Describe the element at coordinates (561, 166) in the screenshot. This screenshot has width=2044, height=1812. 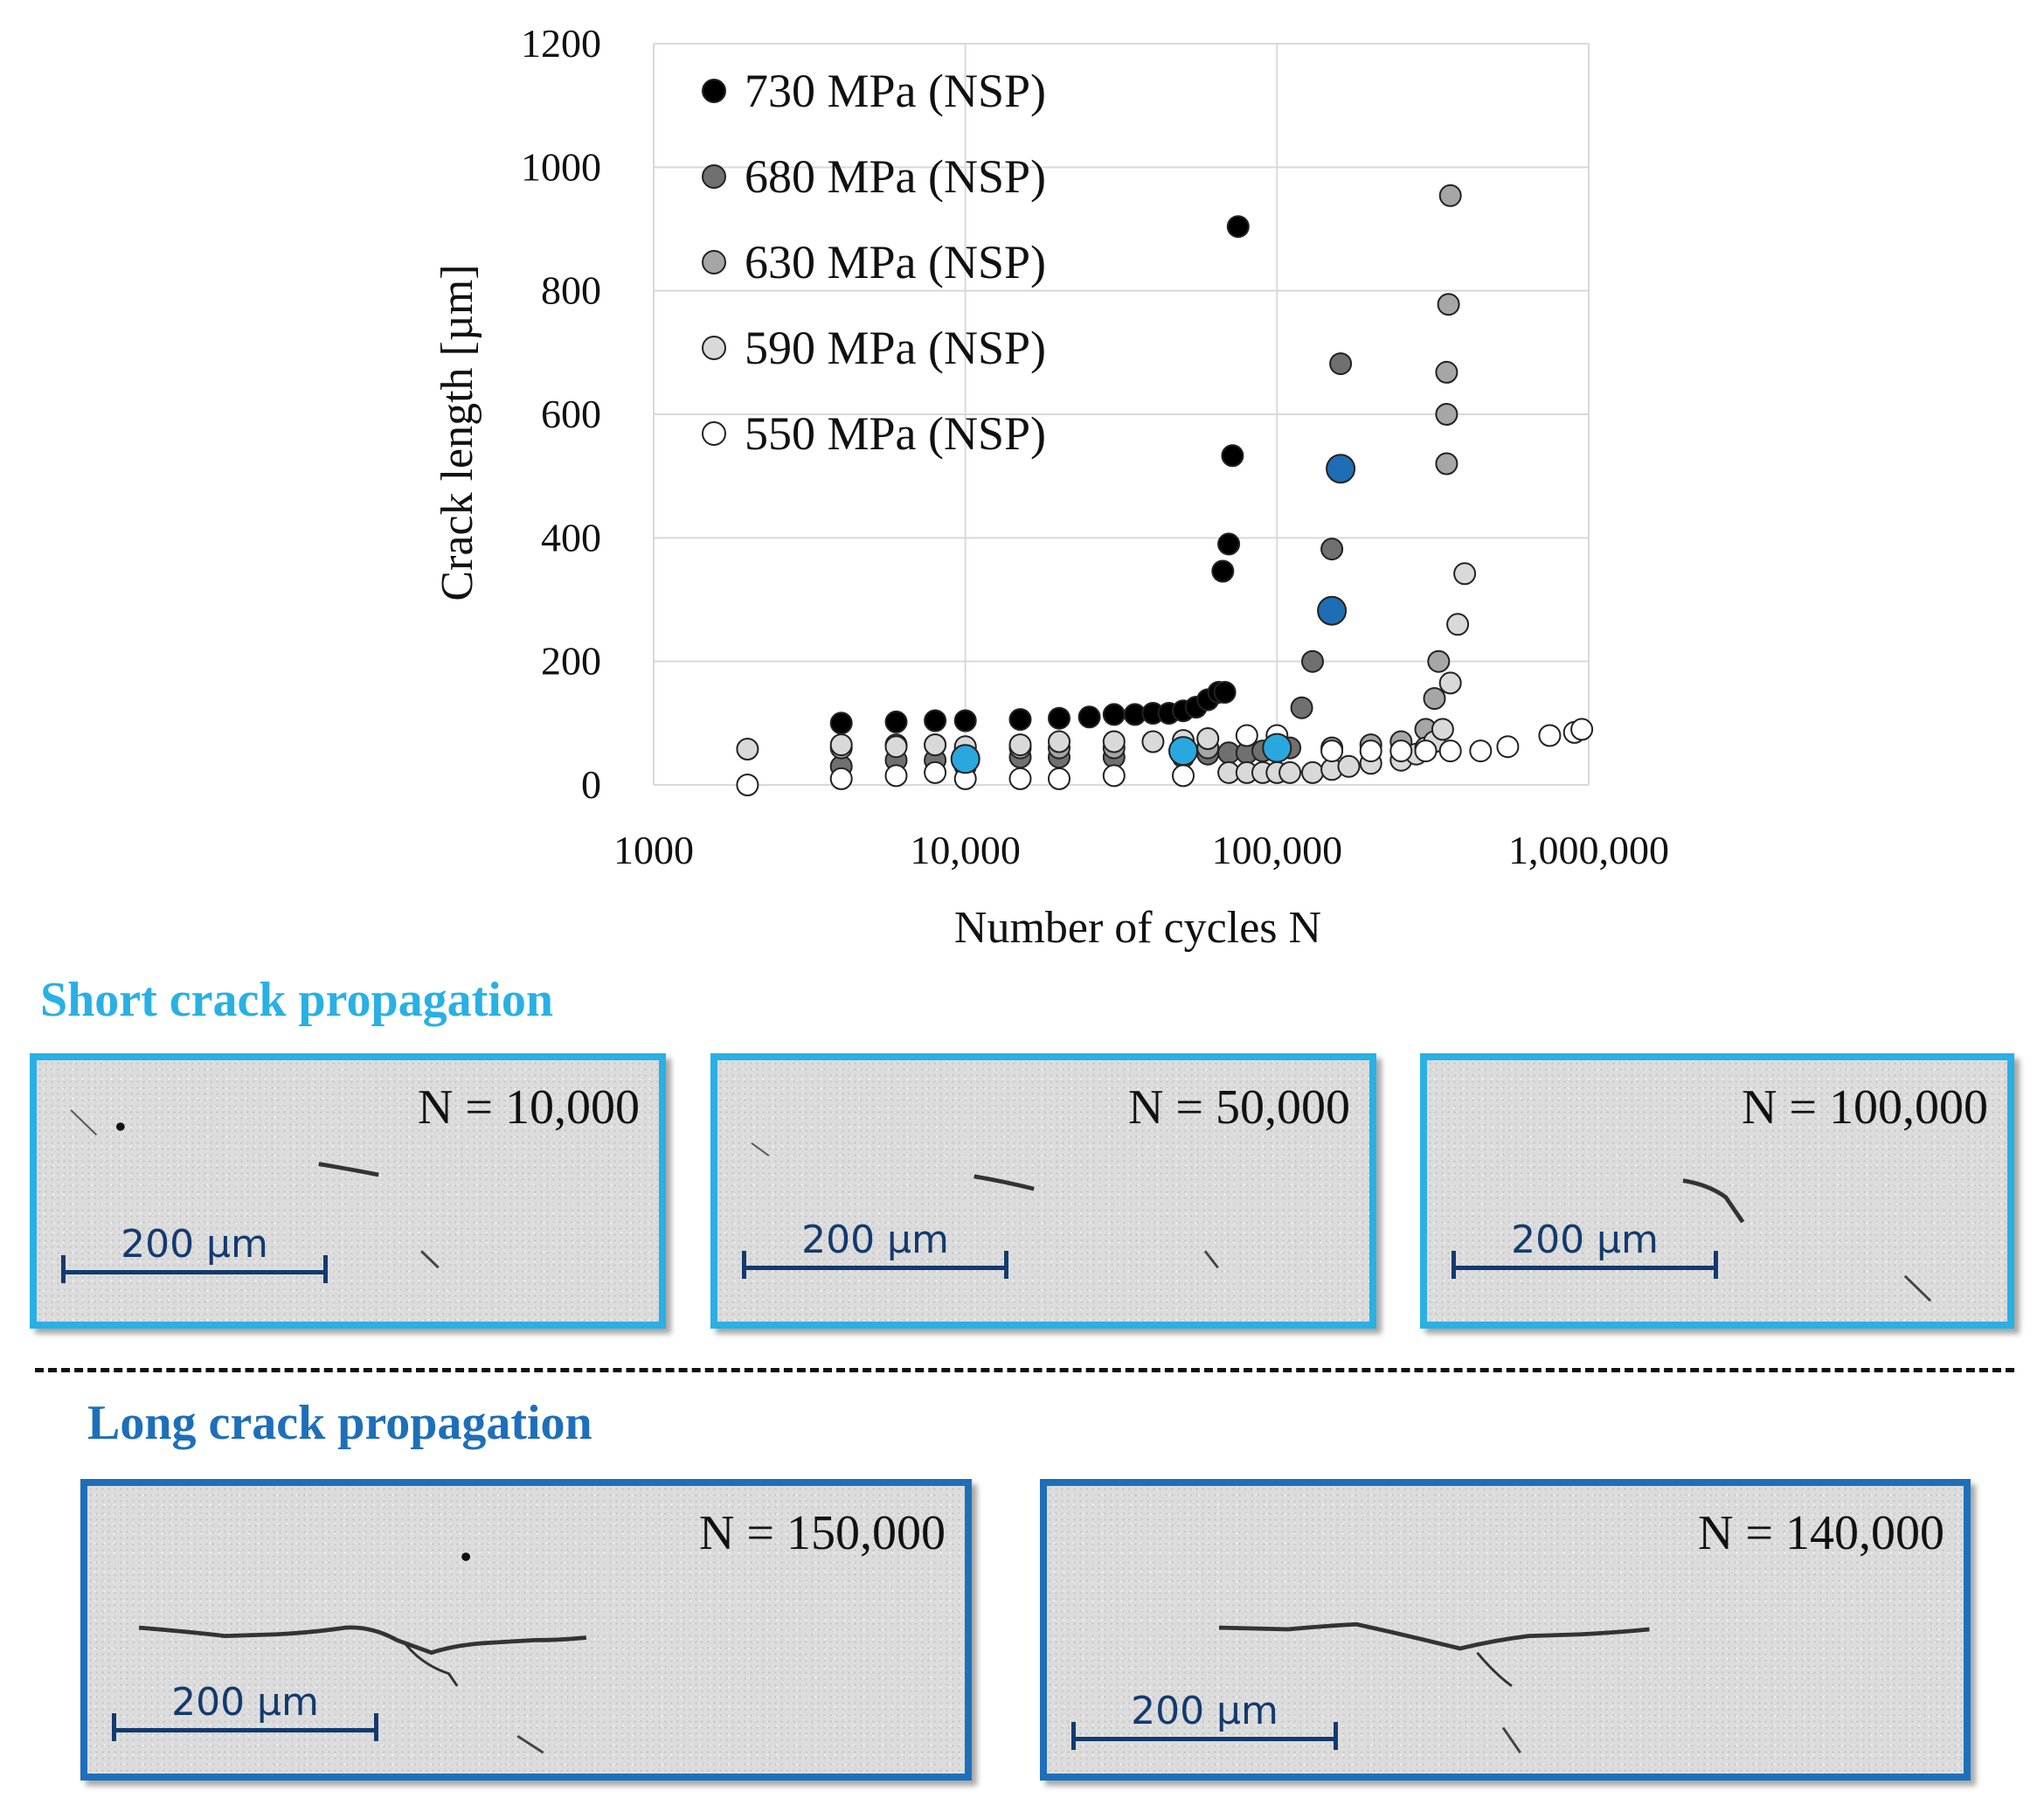
I see `y-tick-label: 1000` at that location.